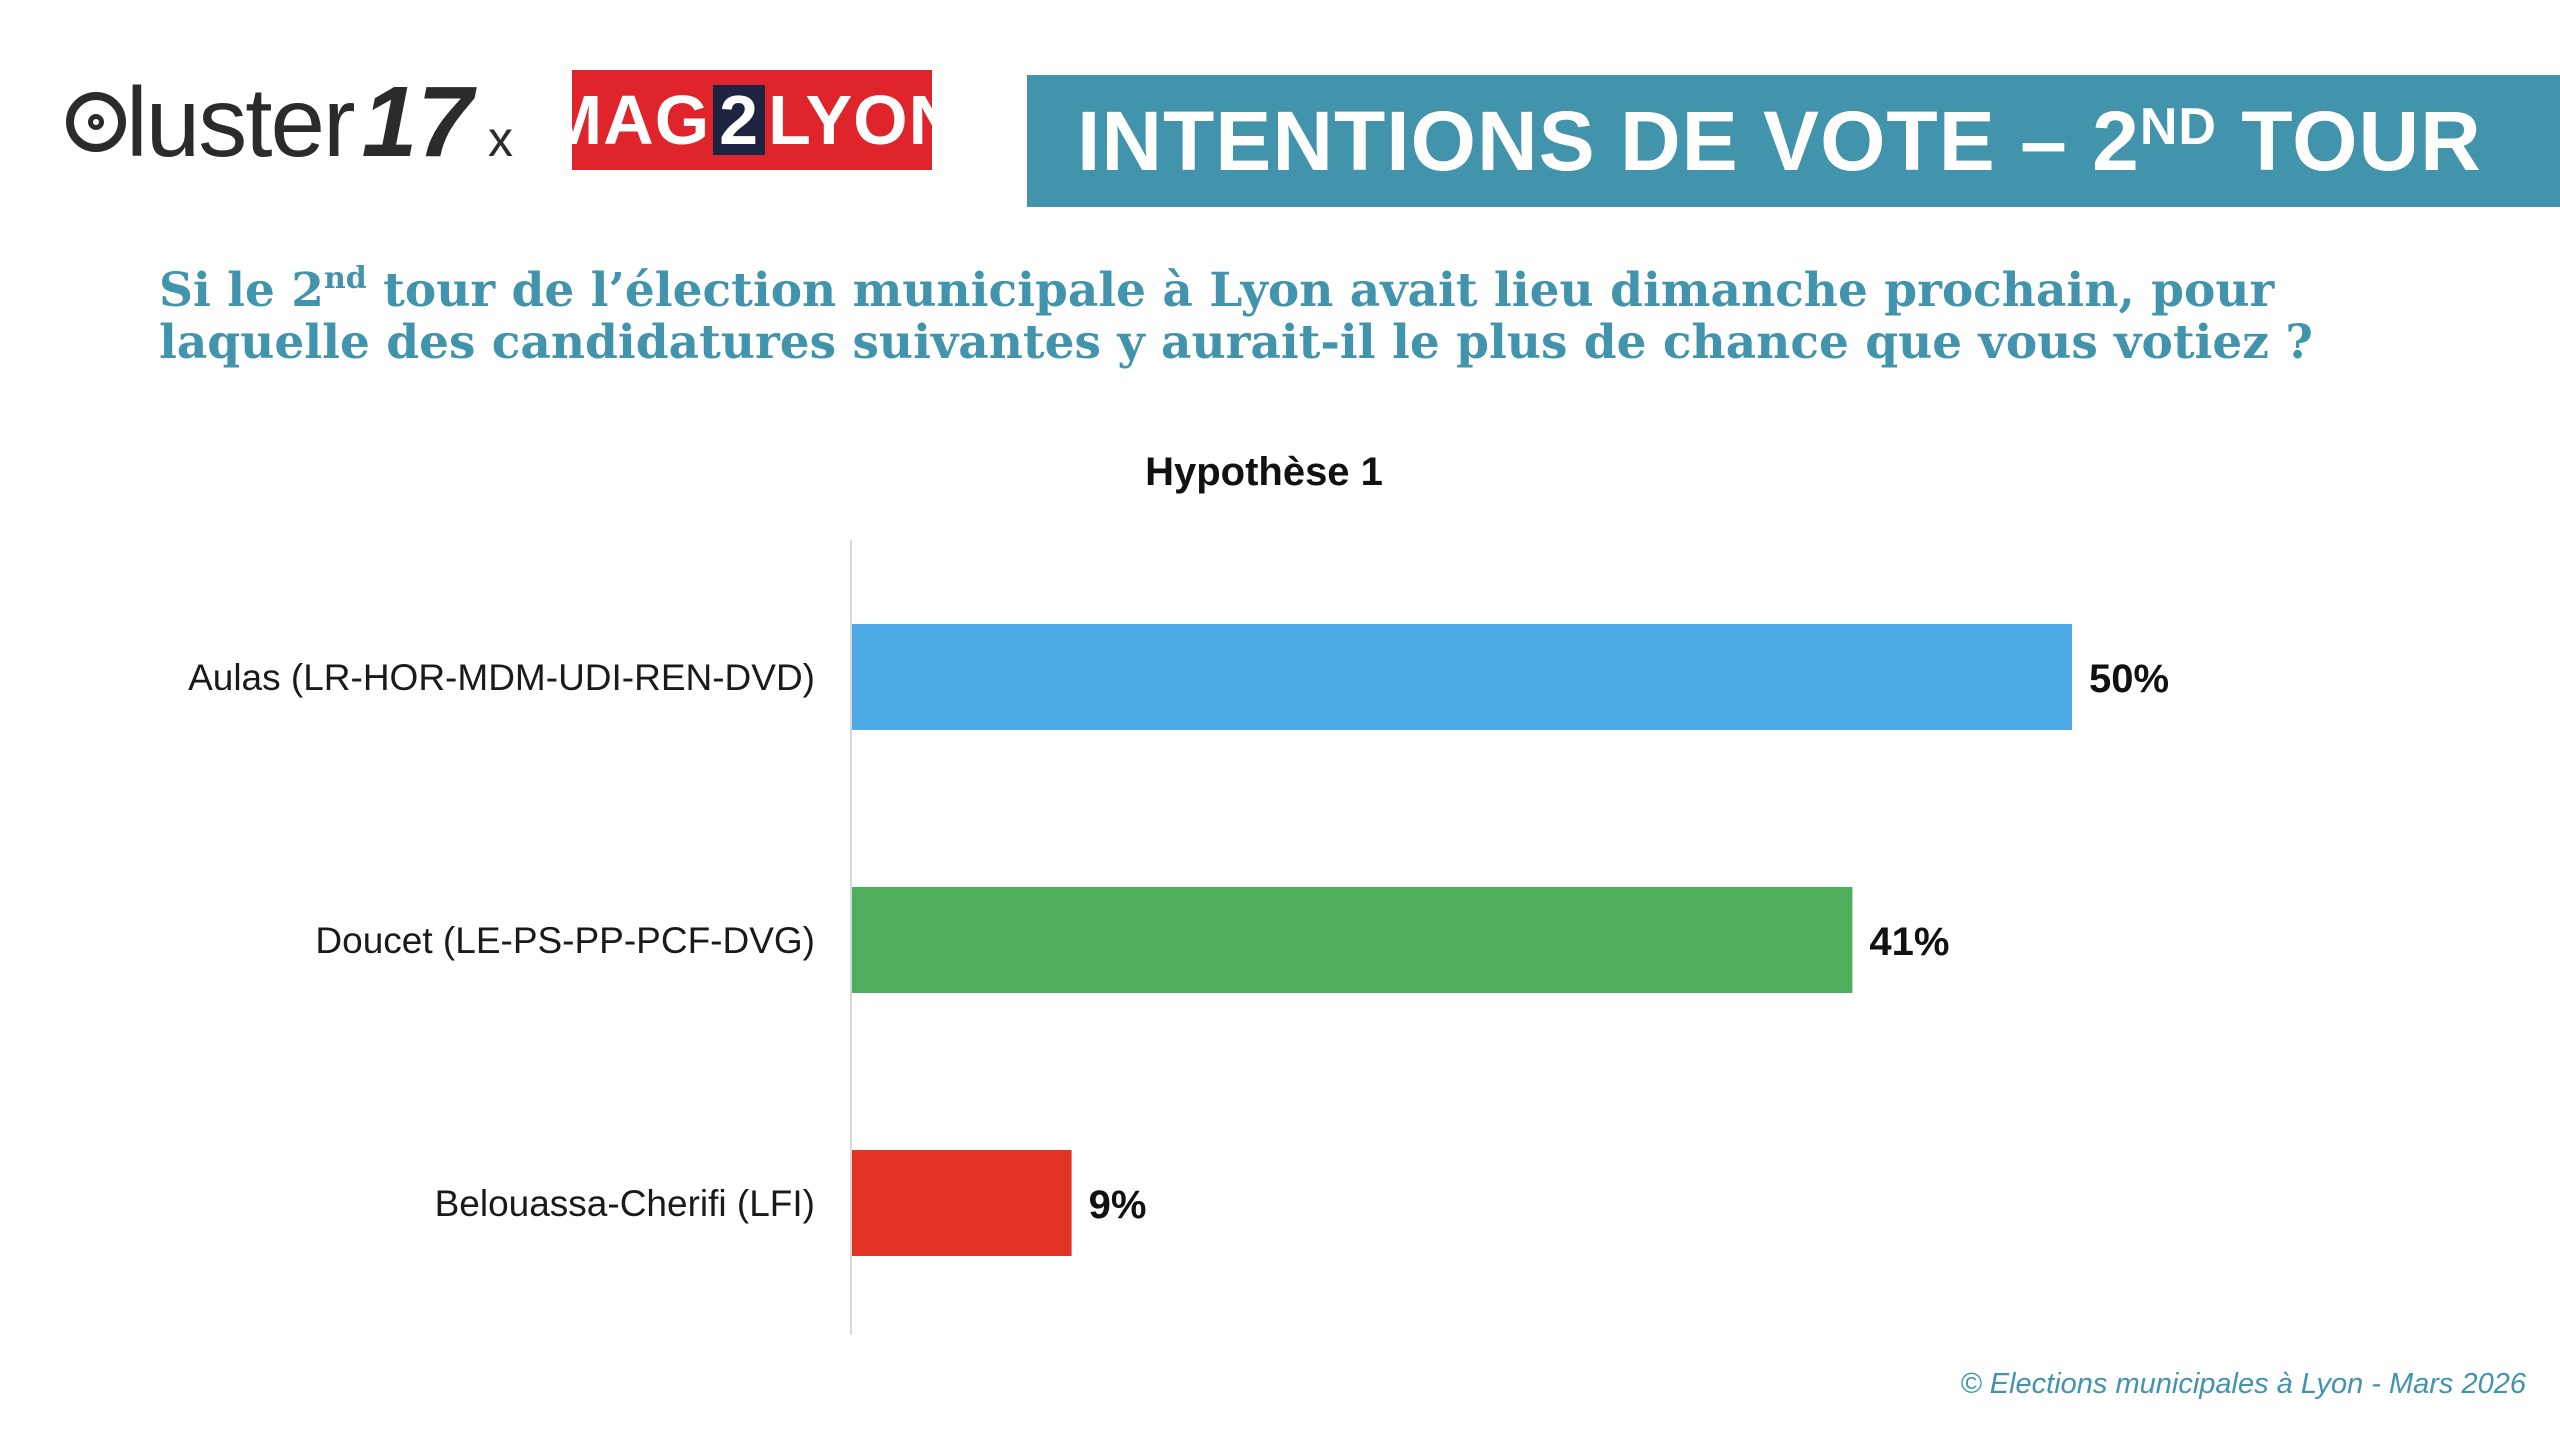 Image resolution: width=2560 pixels, height=1447 pixels. Describe the element at coordinates (241, 290) in the screenshot. I see `question-part1: Si le 2` at that location.